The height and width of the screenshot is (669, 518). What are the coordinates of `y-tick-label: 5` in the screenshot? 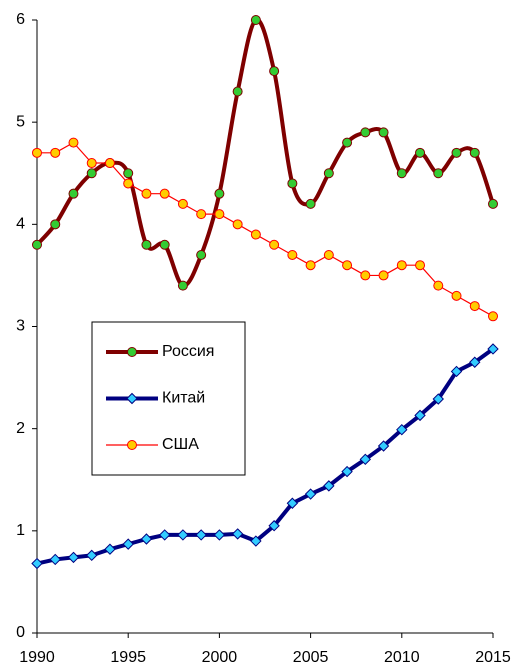 It's located at (20, 121).